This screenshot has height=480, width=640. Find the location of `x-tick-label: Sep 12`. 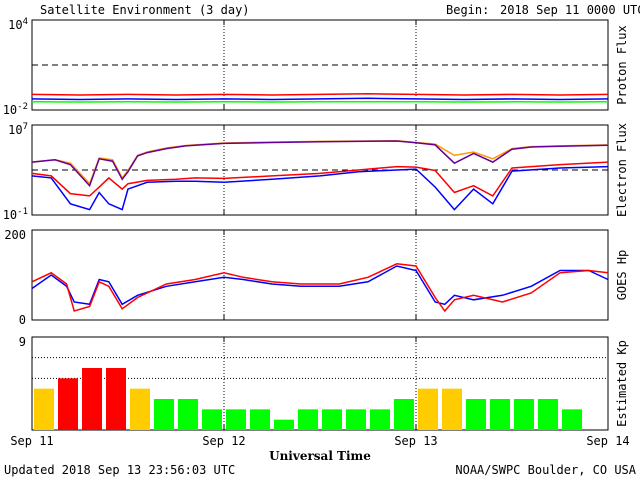

x-tick-label: Sep 12 is located at coordinates (223, 441).